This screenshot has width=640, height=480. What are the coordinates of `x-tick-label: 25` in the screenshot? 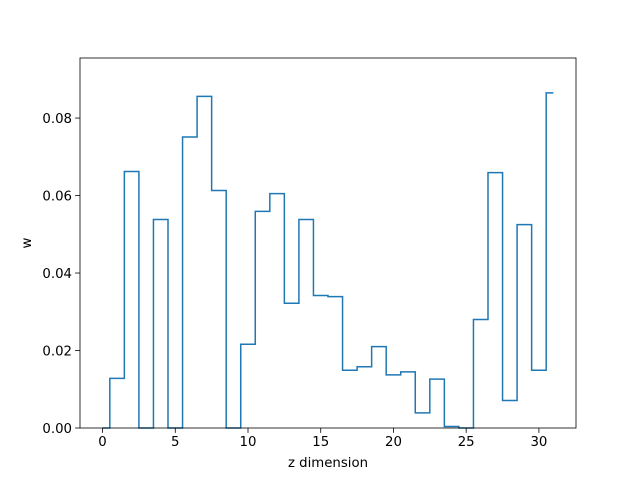 It's located at (466, 442).